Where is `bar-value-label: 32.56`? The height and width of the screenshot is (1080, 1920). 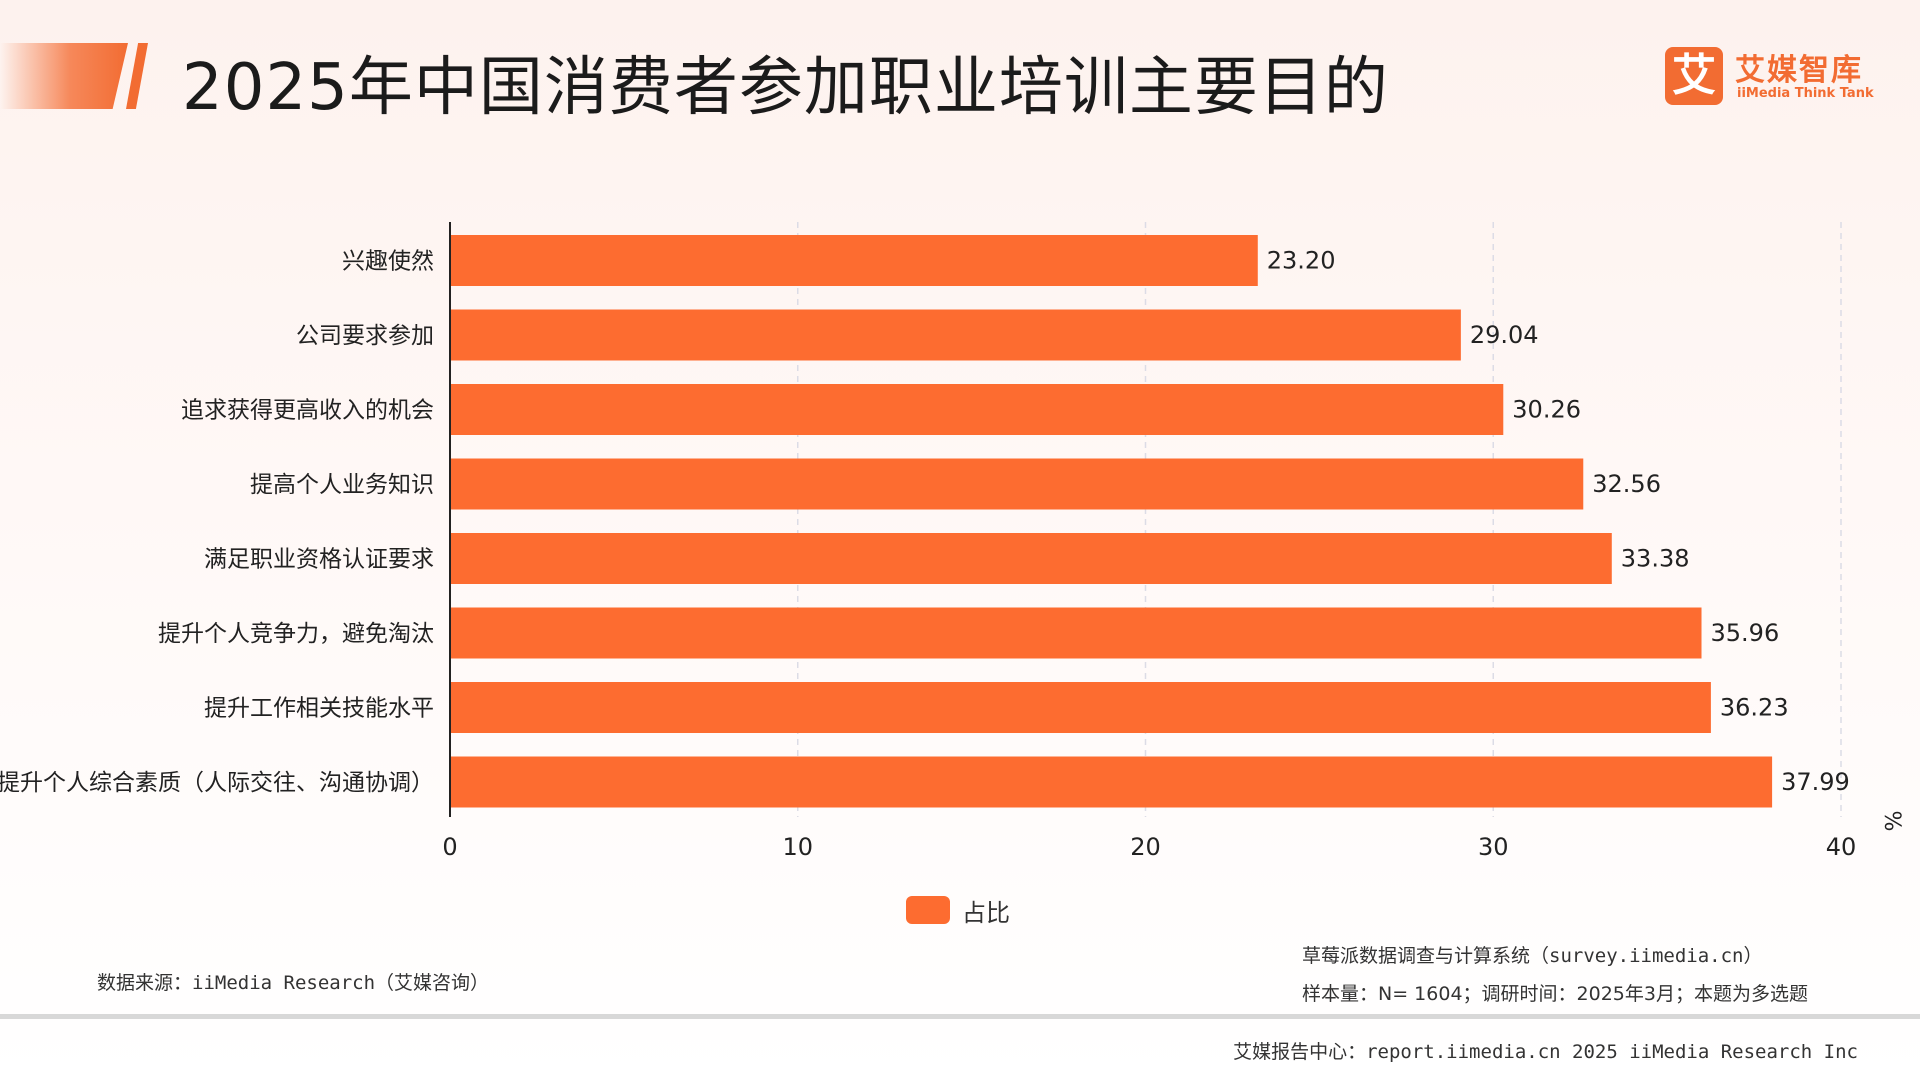 bar-value-label: 32.56 is located at coordinates (1626, 484).